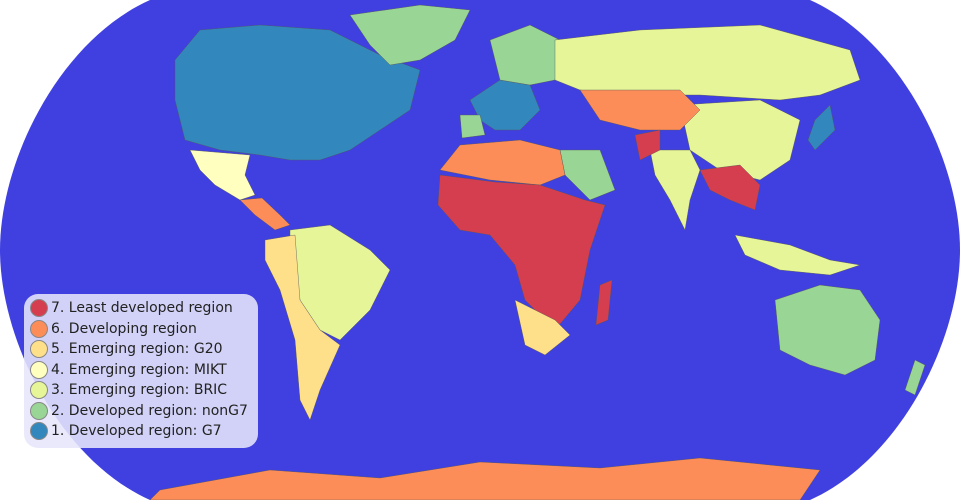  What do you see at coordinates (604, 302) in the screenshot?
I see `region-madagascar` at bounding box center [604, 302].